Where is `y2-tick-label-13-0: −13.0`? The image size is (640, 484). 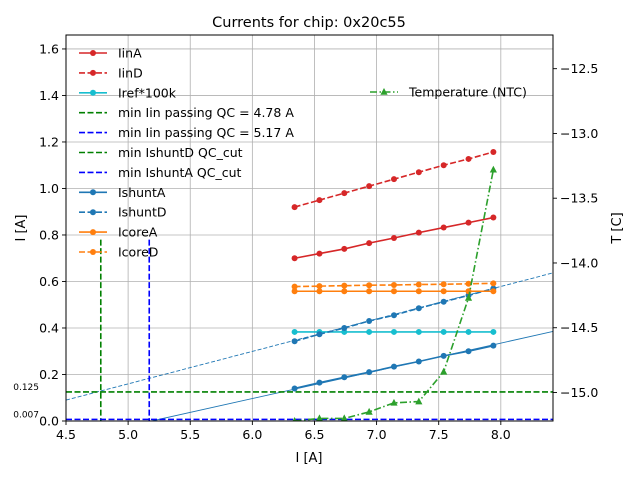
y2-tick-label-13-0: −13.0 is located at coordinates (579, 133).